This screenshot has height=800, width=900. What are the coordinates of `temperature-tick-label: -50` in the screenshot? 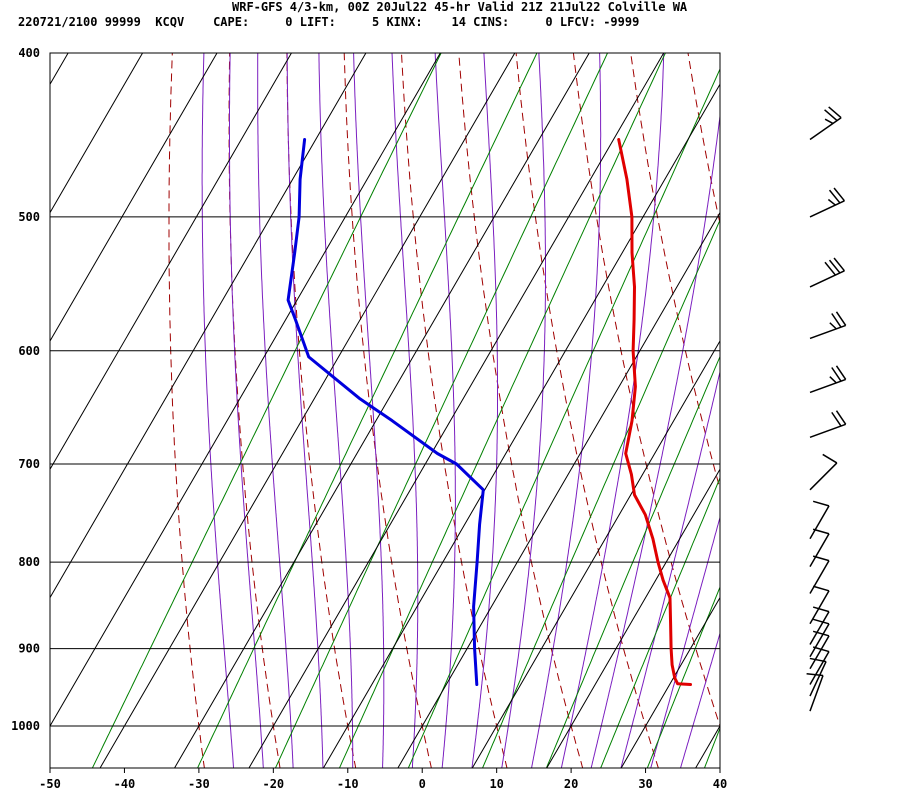 It's located at (50, 784).